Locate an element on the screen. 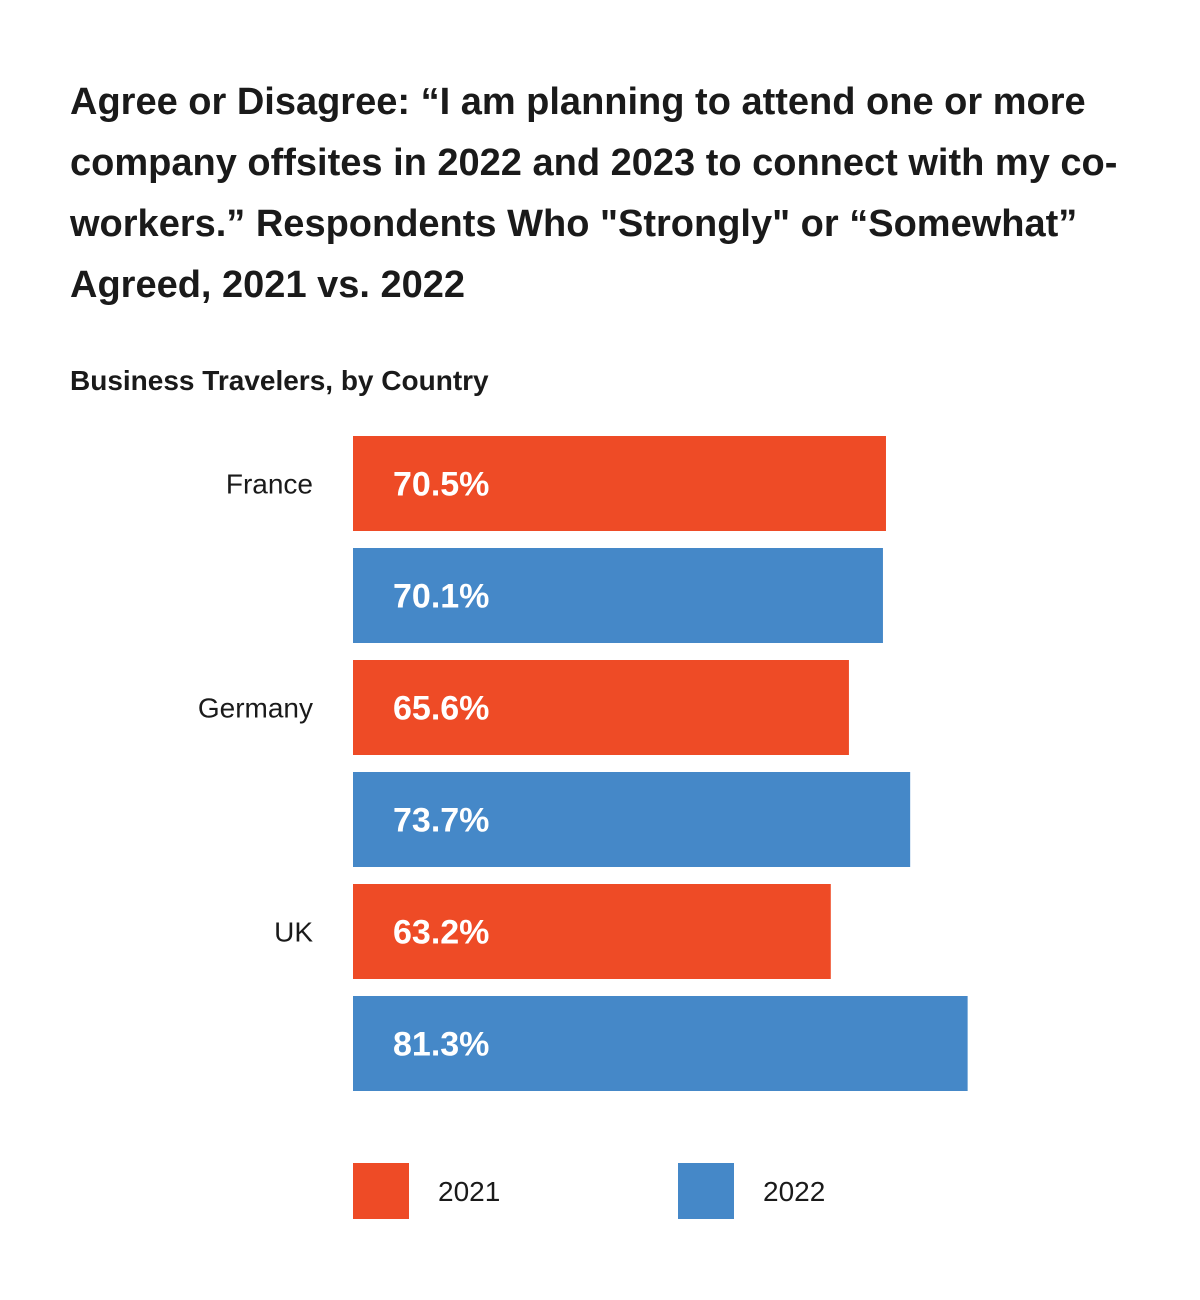  legend-label: 2022 is located at coordinates (794, 1191).